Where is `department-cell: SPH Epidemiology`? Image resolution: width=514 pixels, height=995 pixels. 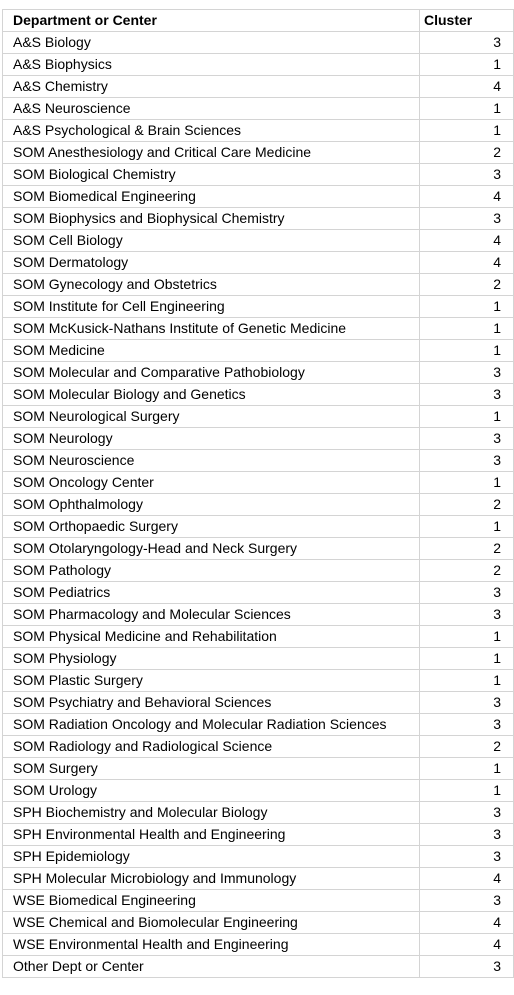
department-cell: SPH Epidemiology is located at coordinates (211, 856).